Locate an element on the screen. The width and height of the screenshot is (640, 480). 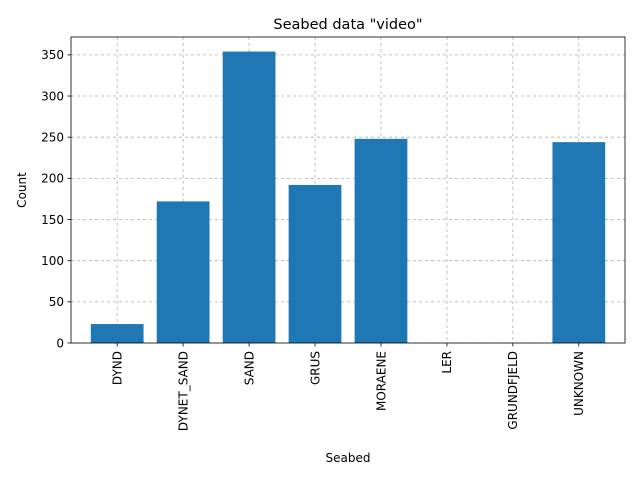
x-tick-label: DYNET_SAND is located at coordinates (183, 391).